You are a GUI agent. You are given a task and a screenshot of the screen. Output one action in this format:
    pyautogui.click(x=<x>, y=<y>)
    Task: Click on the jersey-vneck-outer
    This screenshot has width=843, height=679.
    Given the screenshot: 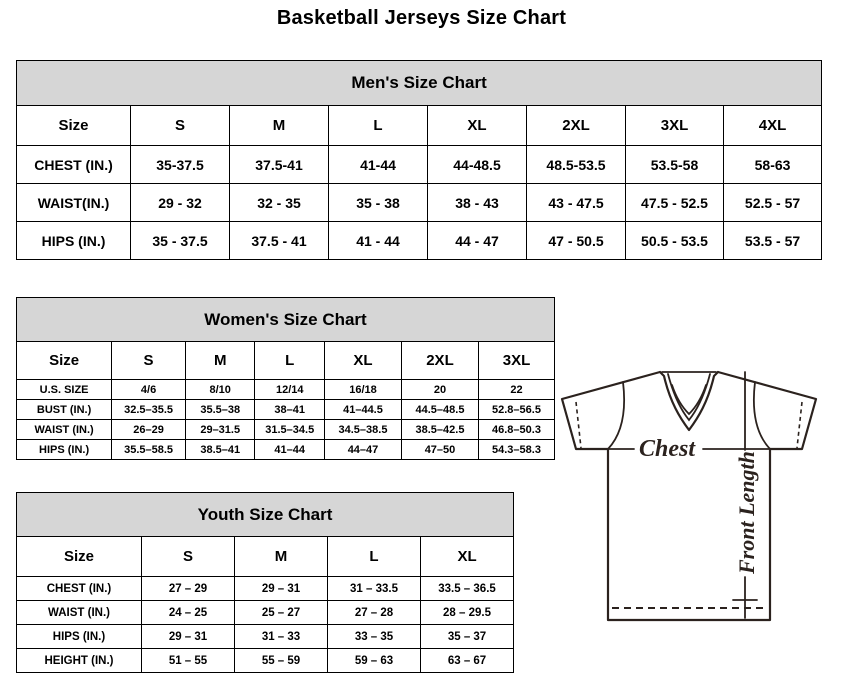 What is the action you would take?
    pyautogui.click(x=689, y=401)
    